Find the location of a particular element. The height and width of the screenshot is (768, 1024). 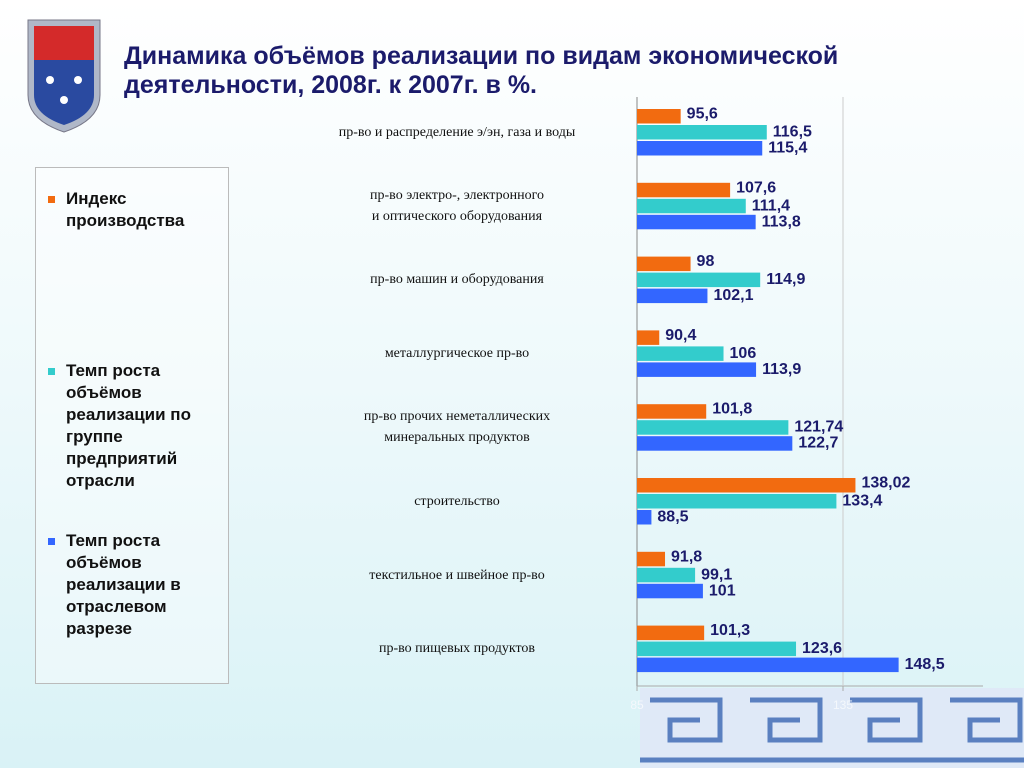

data-label: 113,8 is located at coordinates (781, 221).